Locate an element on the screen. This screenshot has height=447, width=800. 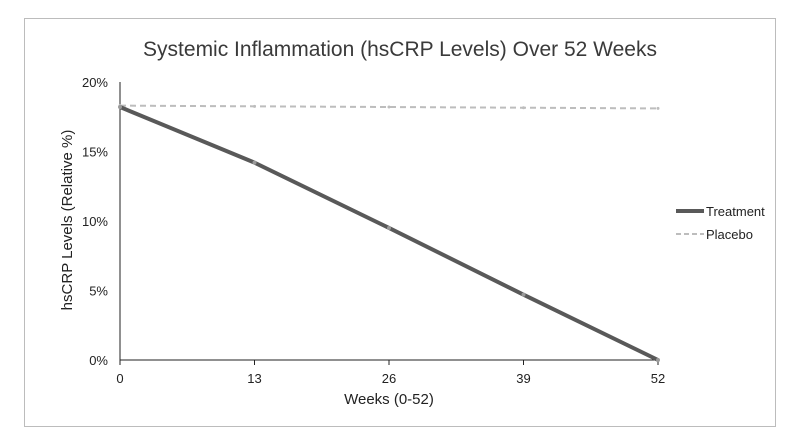
y-tick-label: 10% is located at coordinates (95, 221).